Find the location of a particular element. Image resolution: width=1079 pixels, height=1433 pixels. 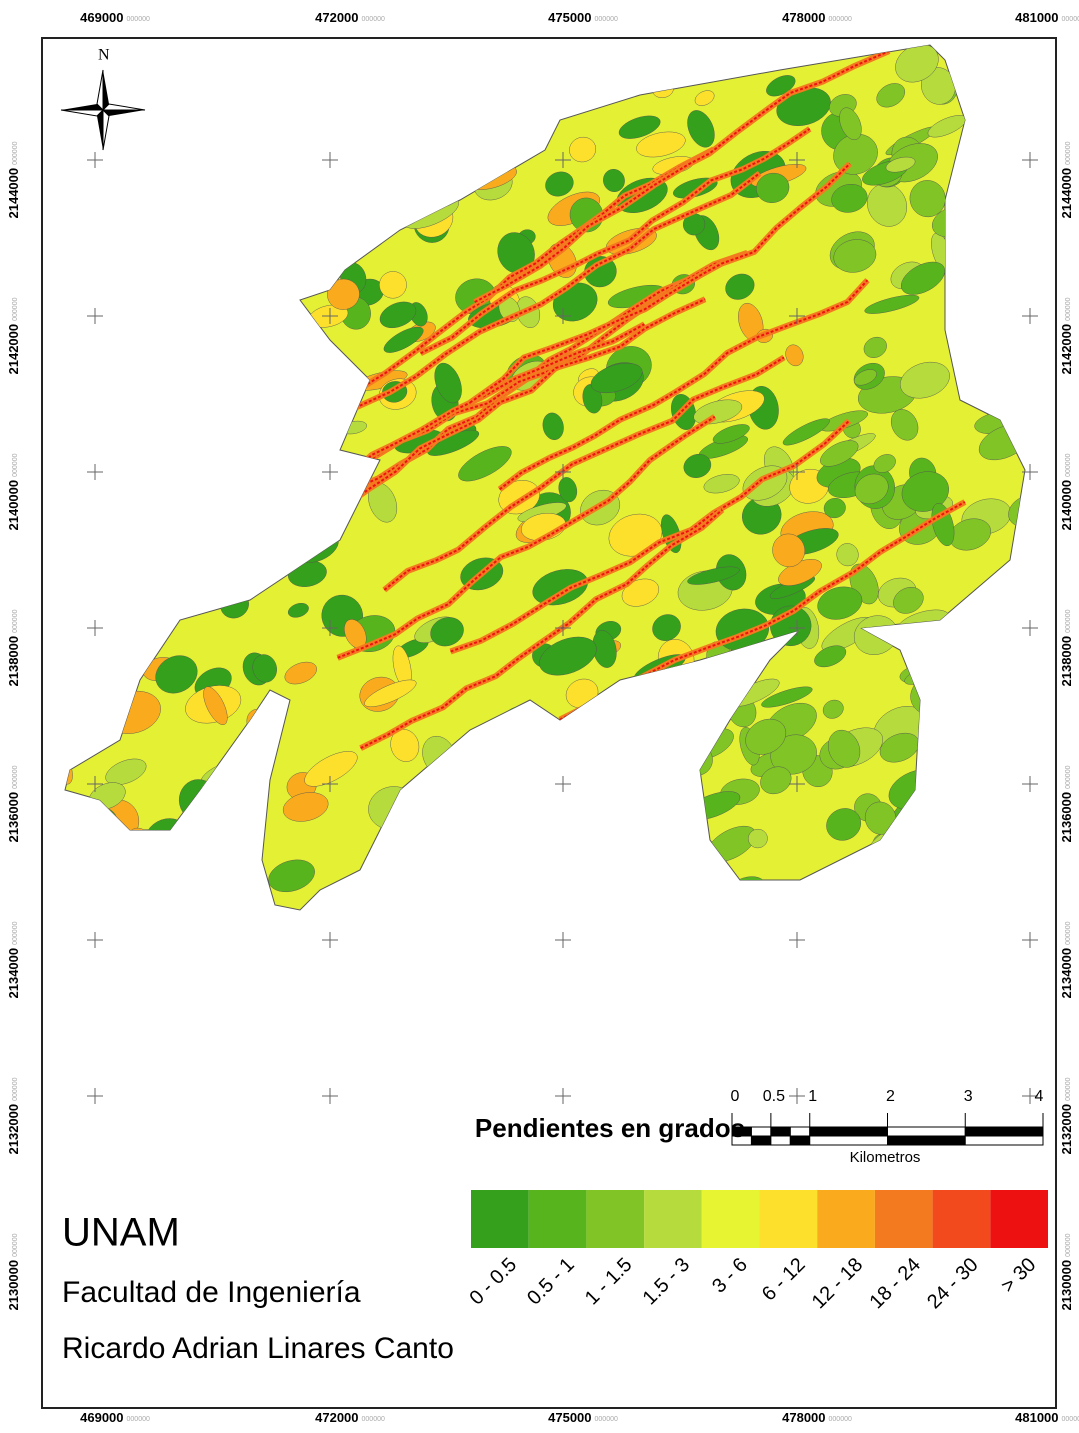

coordinate-value: 2132000 is located at coordinates (1066, 1129).